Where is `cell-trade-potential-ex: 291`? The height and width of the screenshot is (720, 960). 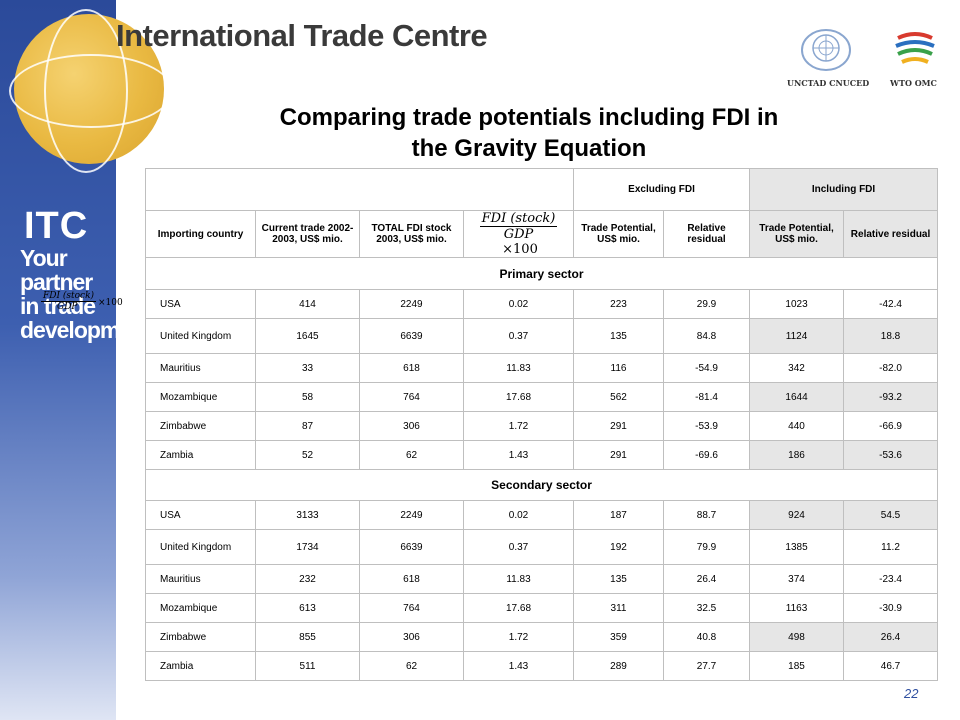 cell-trade-potential-ex: 291 is located at coordinates (618, 455).